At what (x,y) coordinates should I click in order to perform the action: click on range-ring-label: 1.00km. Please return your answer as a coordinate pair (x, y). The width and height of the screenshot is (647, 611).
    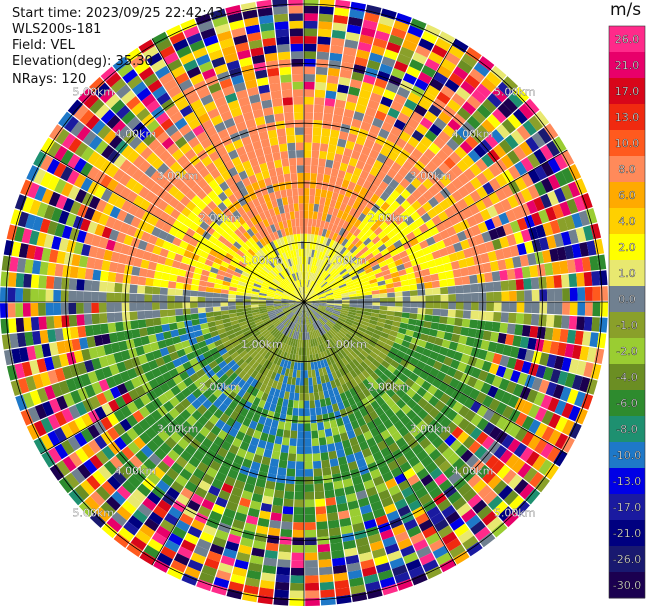
    Looking at the image, I should click on (346, 344).